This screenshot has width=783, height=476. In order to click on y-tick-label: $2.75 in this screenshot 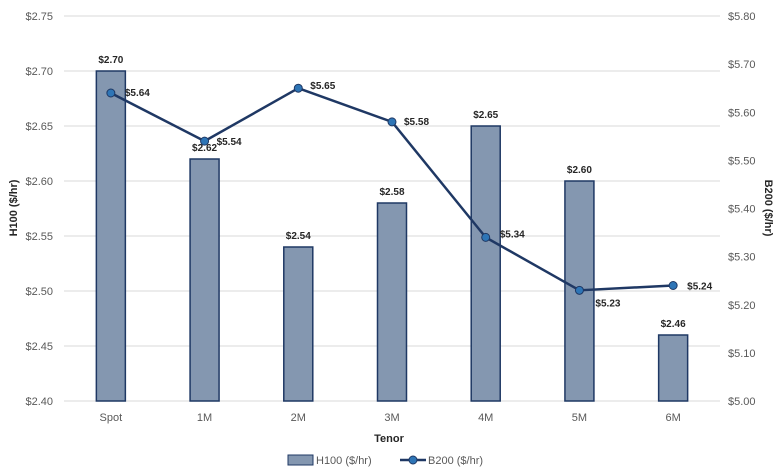, I will do `click(39, 17)`.